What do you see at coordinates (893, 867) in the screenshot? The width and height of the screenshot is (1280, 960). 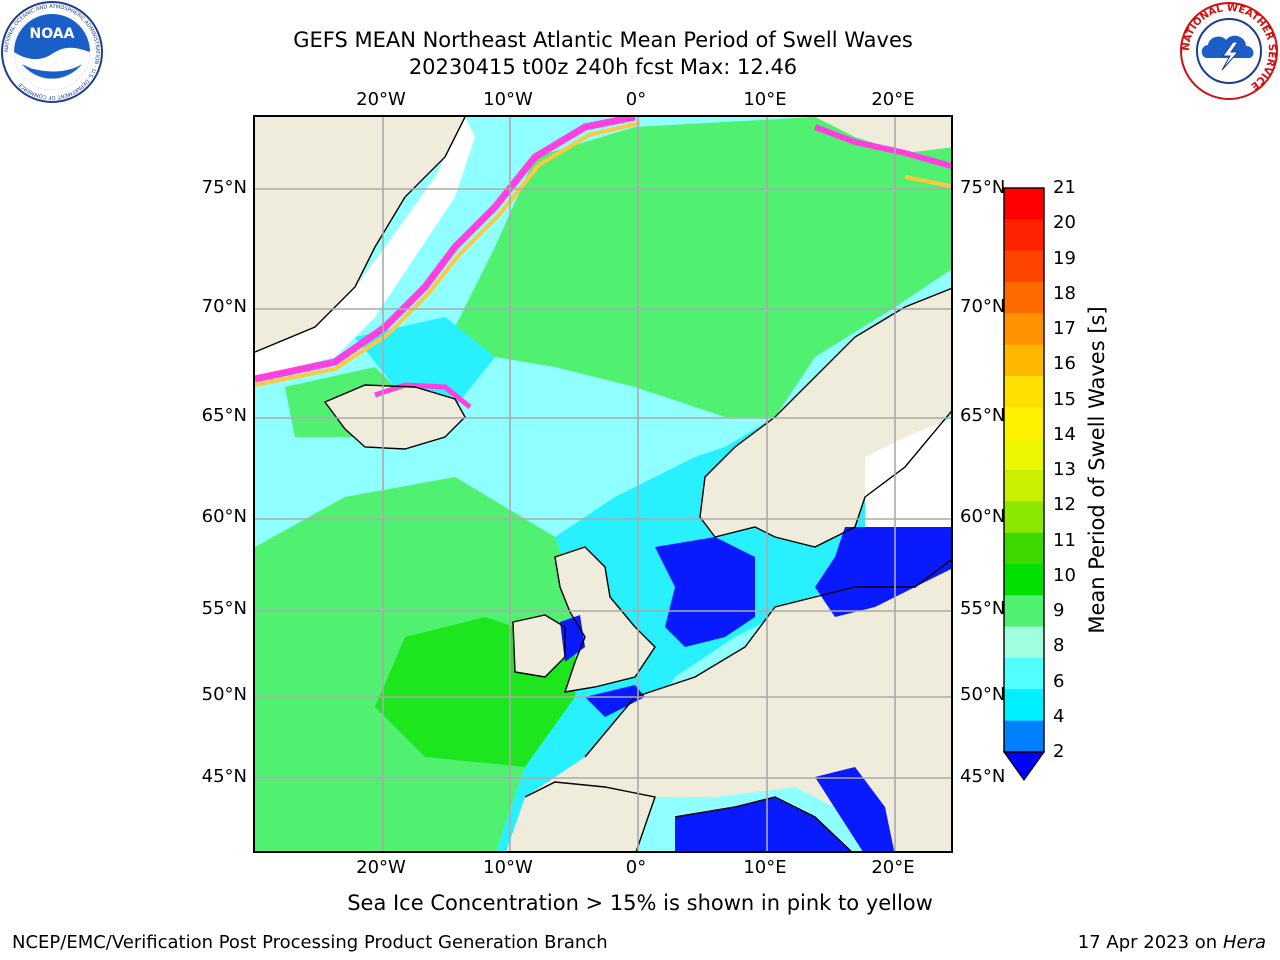 I see `lon-label-bottom-20e: 20°E` at bounding box center [893, 867].